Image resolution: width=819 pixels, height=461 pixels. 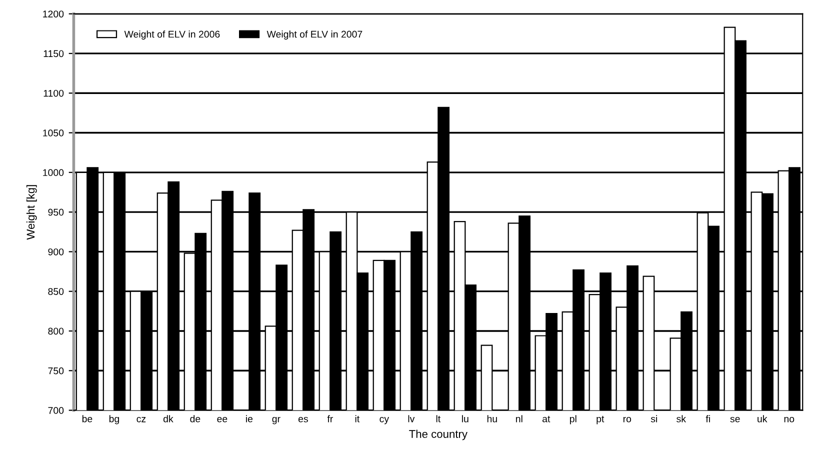 I want to click on x-tick-label: be, so click(x=87, y=418).